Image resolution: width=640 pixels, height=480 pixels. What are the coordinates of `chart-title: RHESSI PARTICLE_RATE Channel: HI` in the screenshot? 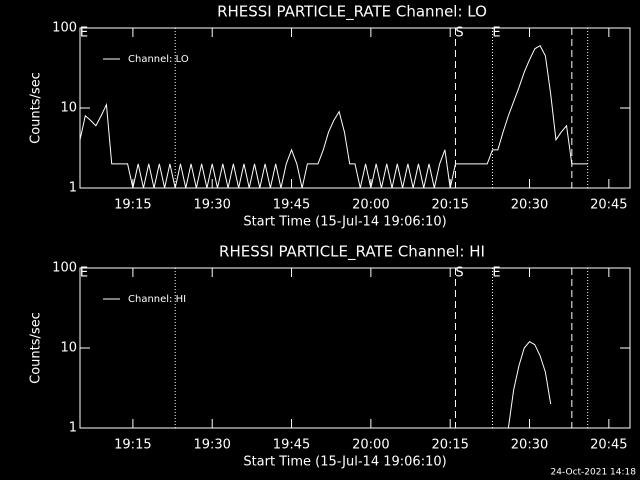 It's located at (352, 252).